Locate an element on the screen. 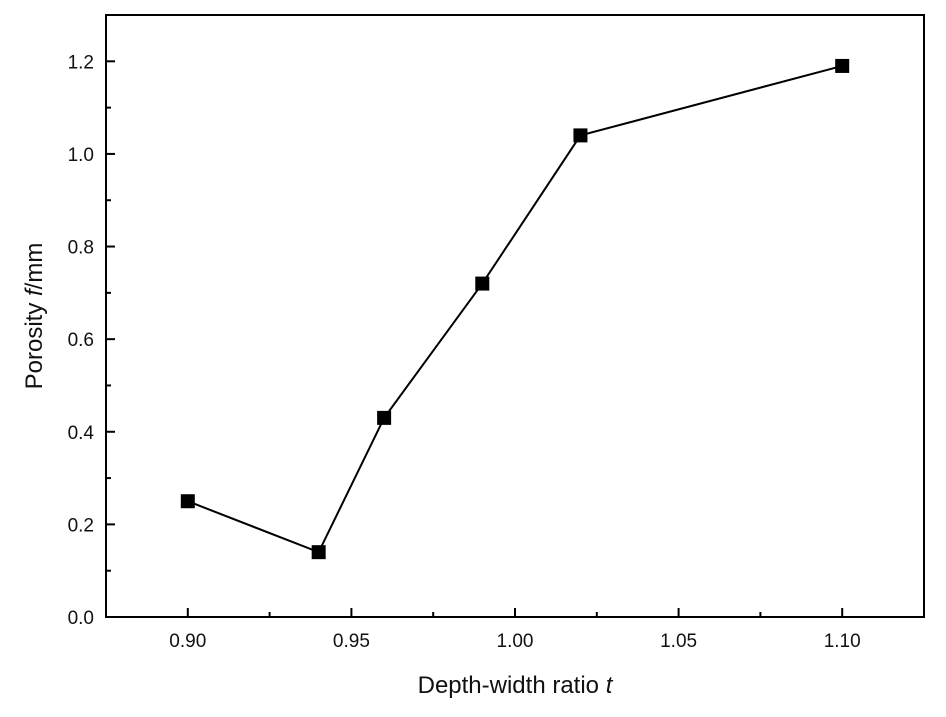  y-tick-label: 1.2 is located at coordinates (81, 62).